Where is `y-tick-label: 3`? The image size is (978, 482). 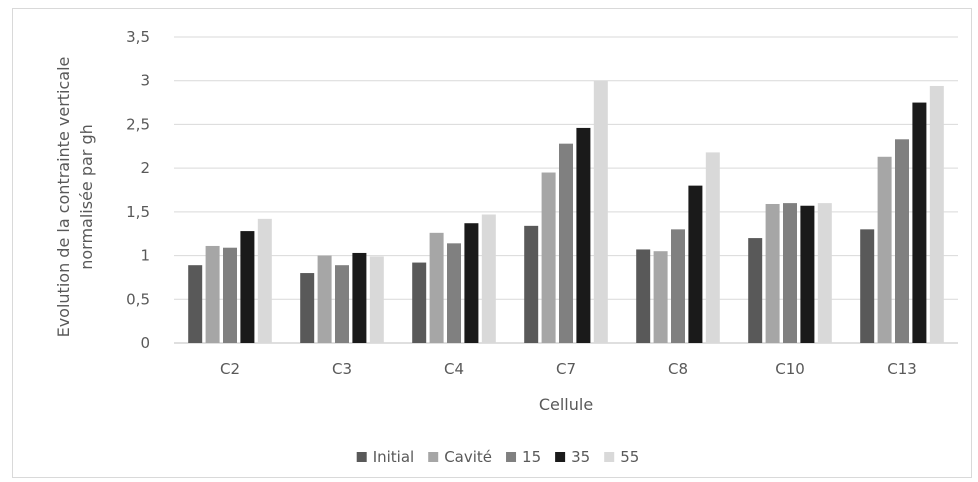 y-tick-label: 3 is located at coordinates (145, 81).